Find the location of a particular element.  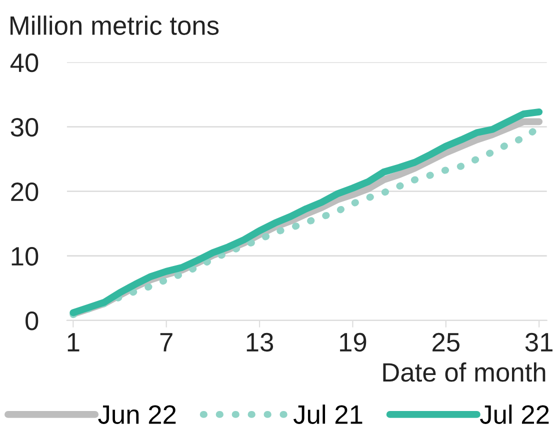

y-tick-label: 10 is located at coordinates (25, 256).